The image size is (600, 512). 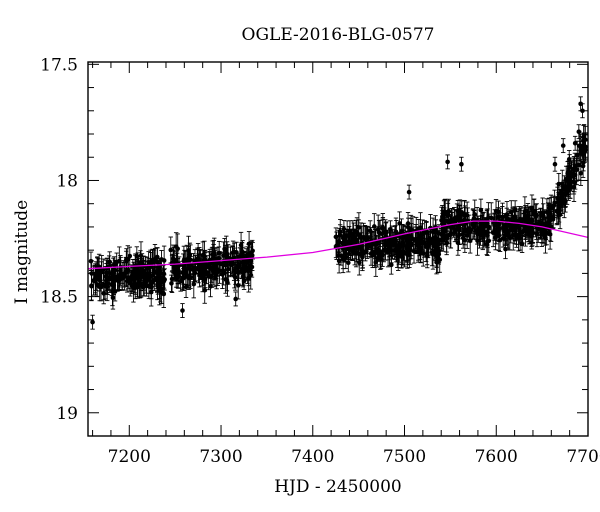 What do you see at coordinates (338, 487) in the screenshot?
I see `x-axis-label: HJD - 2450000` at bounding box center [338, 487].